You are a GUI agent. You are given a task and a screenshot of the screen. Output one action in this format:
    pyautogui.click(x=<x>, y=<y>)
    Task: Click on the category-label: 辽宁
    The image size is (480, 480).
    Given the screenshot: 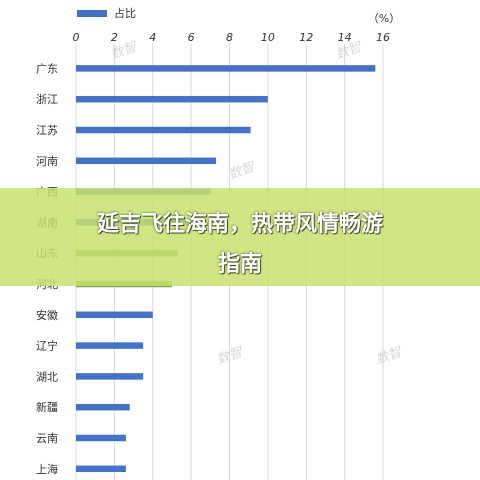 What is the action you would take?
    pyautogui.click(x=47, y=346)
    